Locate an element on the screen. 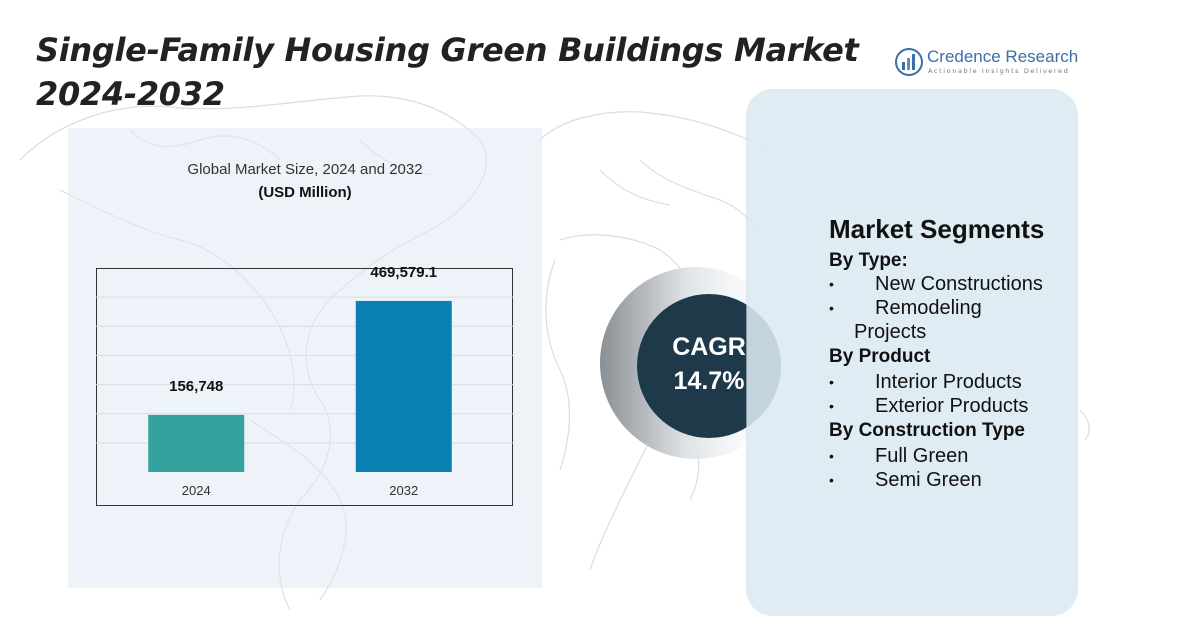 Image resolution: width=1177 pixels, height=628 pixels. x-tick-label-2032: 2032 is located at coordinates (403, 490).